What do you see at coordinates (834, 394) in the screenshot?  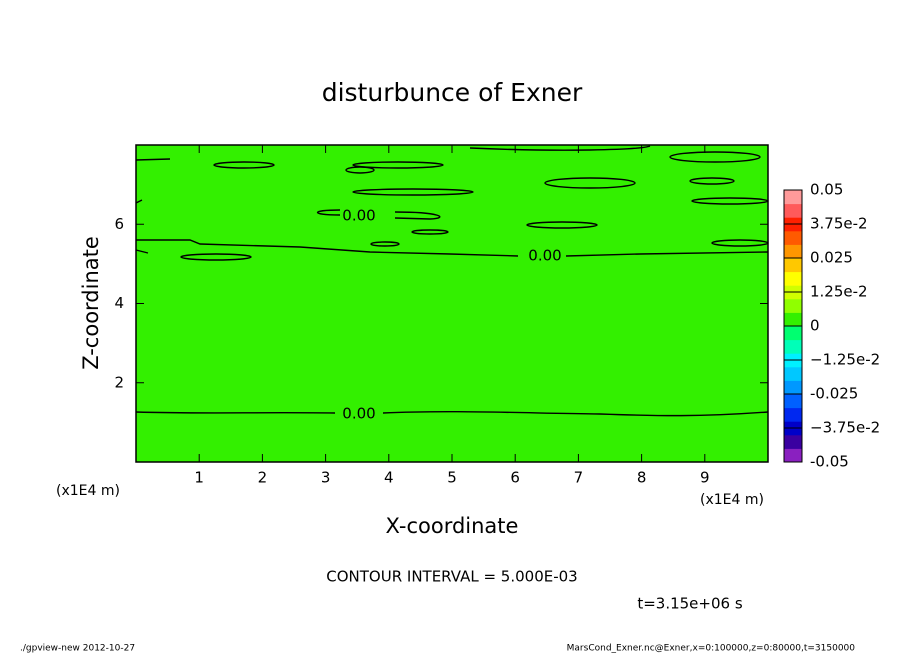 I see `colorbar-label: -0.025` at bounding box center [834, 394].